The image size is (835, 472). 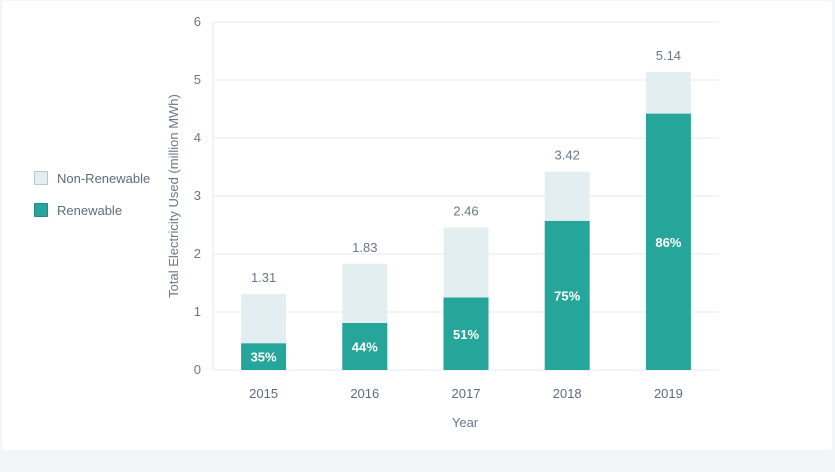 What do you see at coordinates (197, 311) in the screenshot?
I see `y-tick-label: 1` at bounding box center [197, 311].